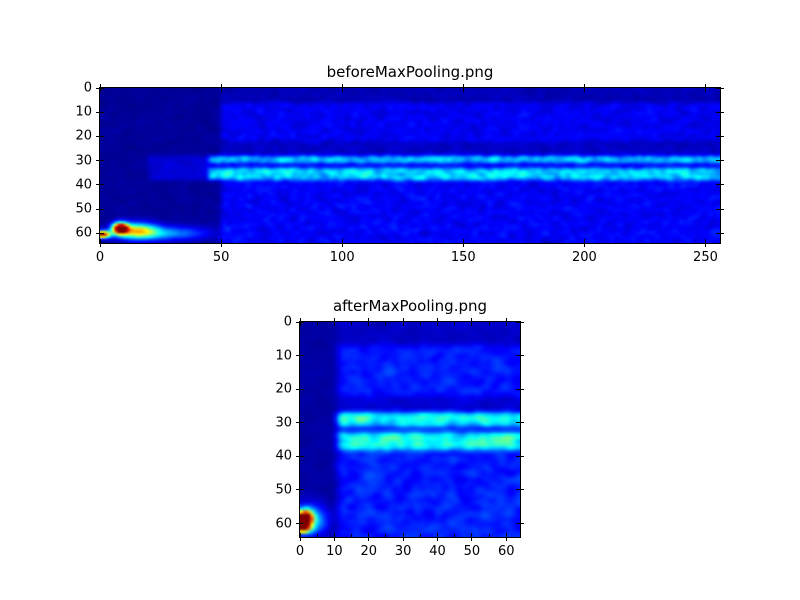  I want to click on plot-area: 0 10 20 30 40 50 60 0 10 20 30 40 50 60, so click(399, 437).